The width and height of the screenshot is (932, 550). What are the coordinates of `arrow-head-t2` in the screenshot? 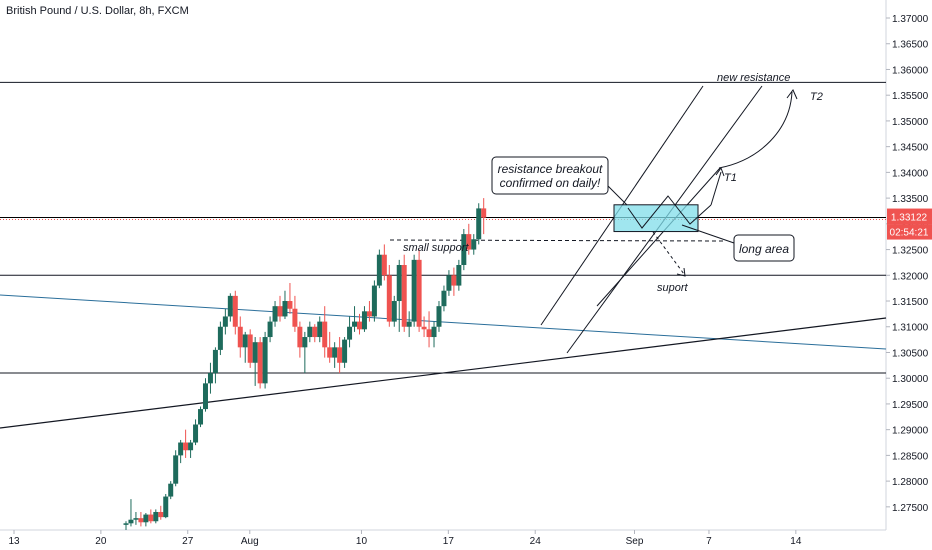 It's located at (792, 94).